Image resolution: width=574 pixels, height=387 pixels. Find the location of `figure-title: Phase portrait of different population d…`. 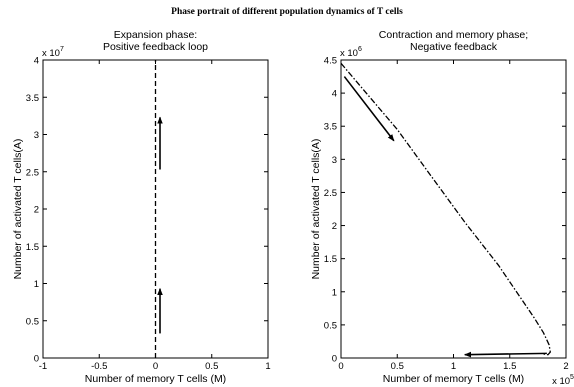

figure-title: Phase portrait of different population d… is located at coordinates (287, 12).